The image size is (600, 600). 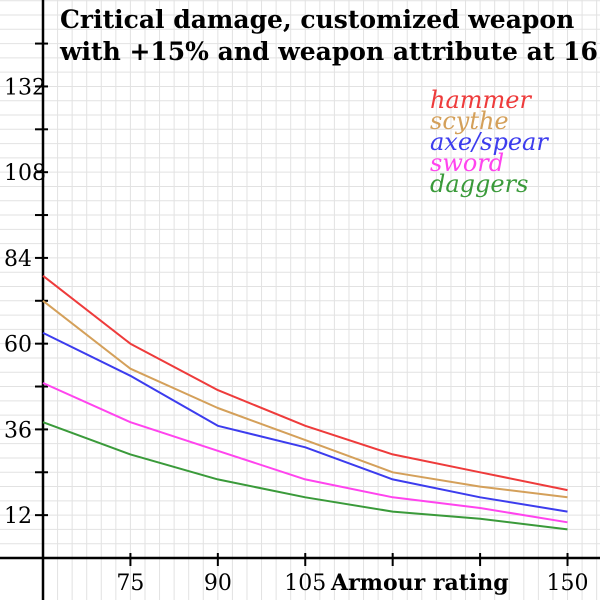 What do you see at coordinates (130, 583) in the screenshot?
I see `x-tick-label: 75` at bounding box center [130, 583].